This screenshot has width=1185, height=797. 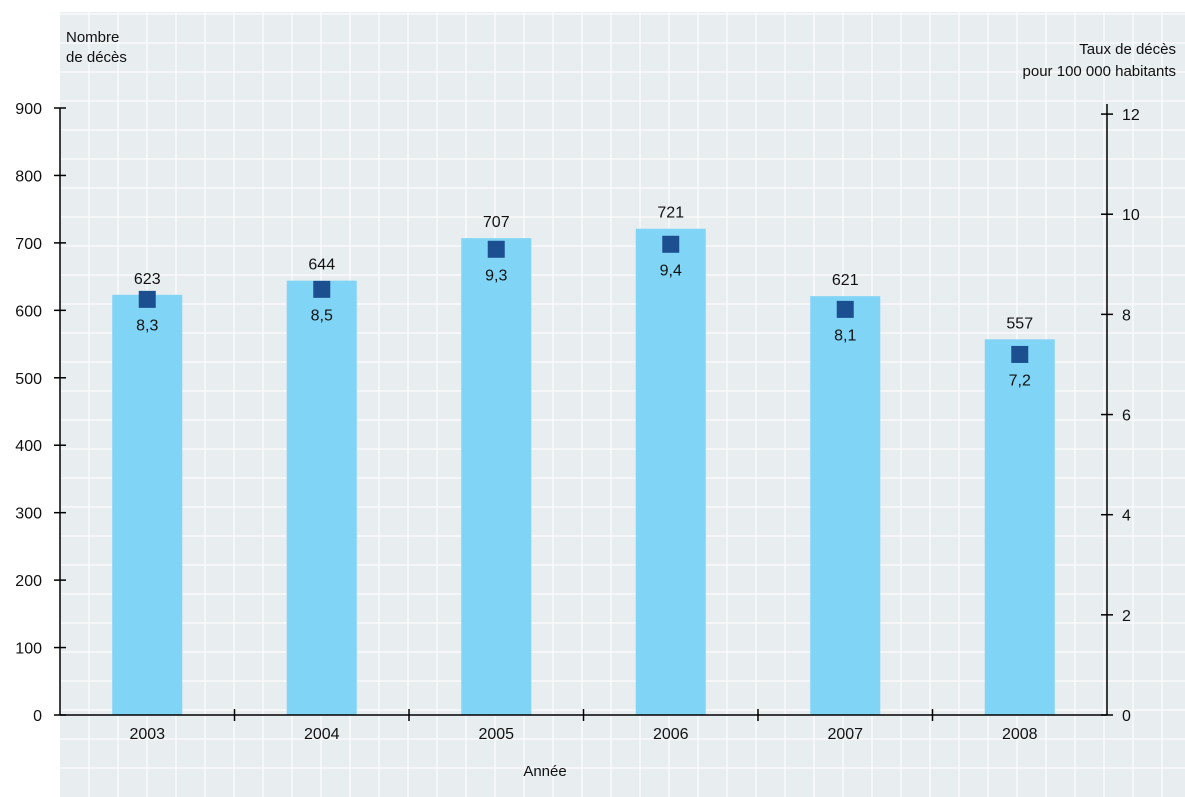 What do you see at coordinates (28, 581) in the screenshot?
I see `left-tick-label: 200` at bounding box center [28, 581].